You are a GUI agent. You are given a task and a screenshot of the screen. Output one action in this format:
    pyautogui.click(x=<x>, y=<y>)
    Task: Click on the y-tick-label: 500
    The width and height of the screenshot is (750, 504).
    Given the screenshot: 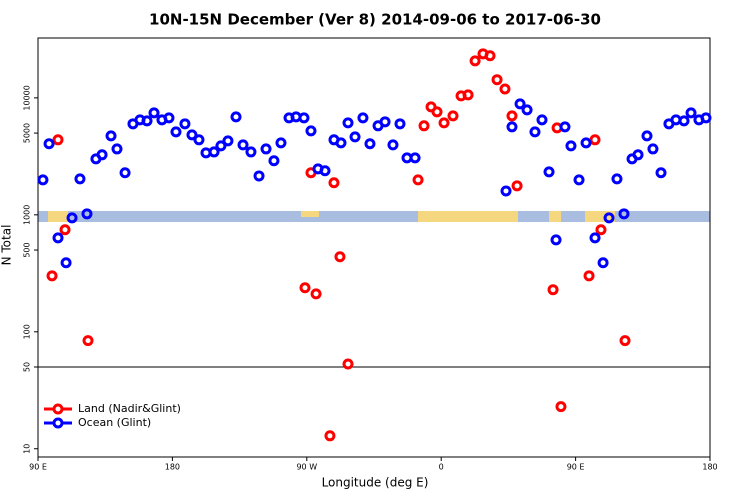 What is the action you would take?
    pyautogui.click(x=27, y=249)
    